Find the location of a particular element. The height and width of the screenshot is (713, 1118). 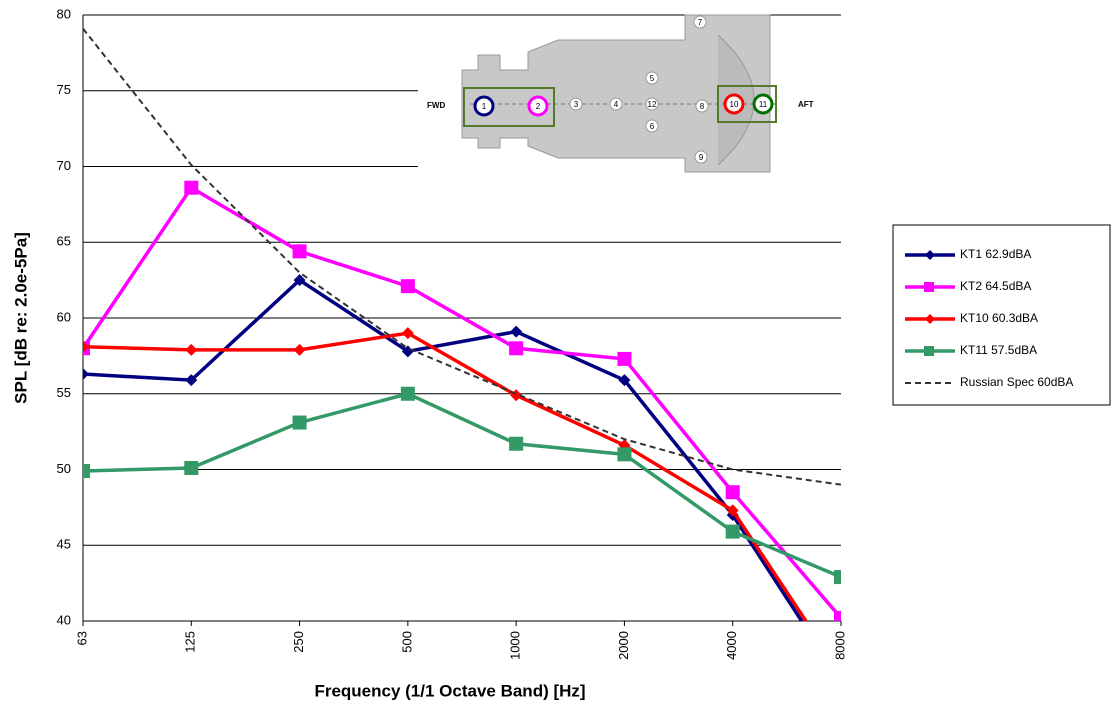

position-label: 6 is located at coordinates (652, 126).